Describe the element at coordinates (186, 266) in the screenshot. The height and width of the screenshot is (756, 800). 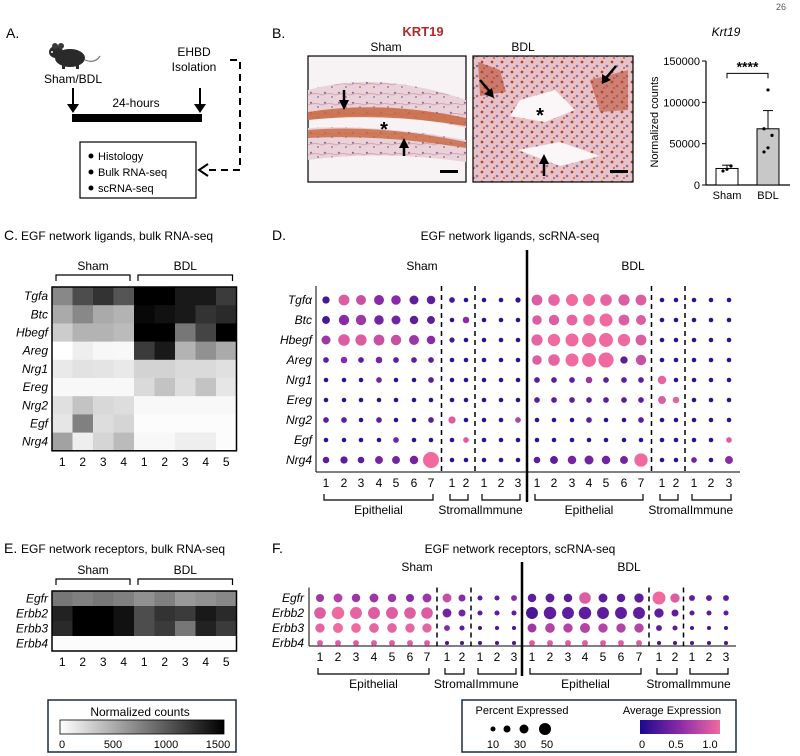
I see `group-label: BDL` at that location.